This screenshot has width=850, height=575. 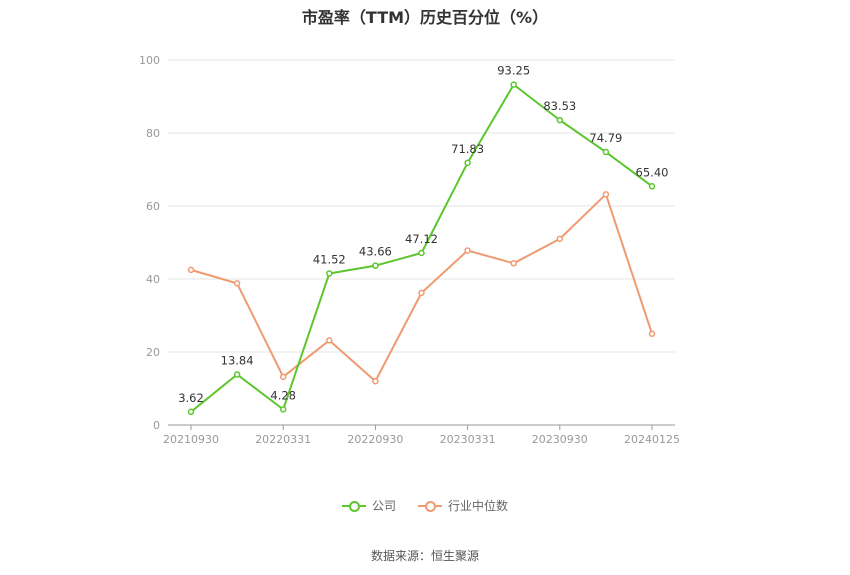 I want to click on source-note: 数据来源：恒生聚源, so click(x=424, y=556).